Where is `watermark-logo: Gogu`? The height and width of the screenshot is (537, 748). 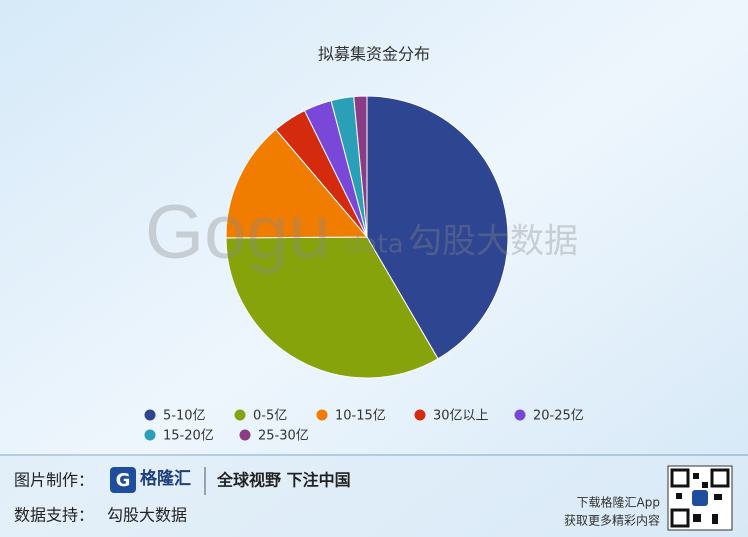
watermark-logo: Gogu is located at coordinates (238, 232).